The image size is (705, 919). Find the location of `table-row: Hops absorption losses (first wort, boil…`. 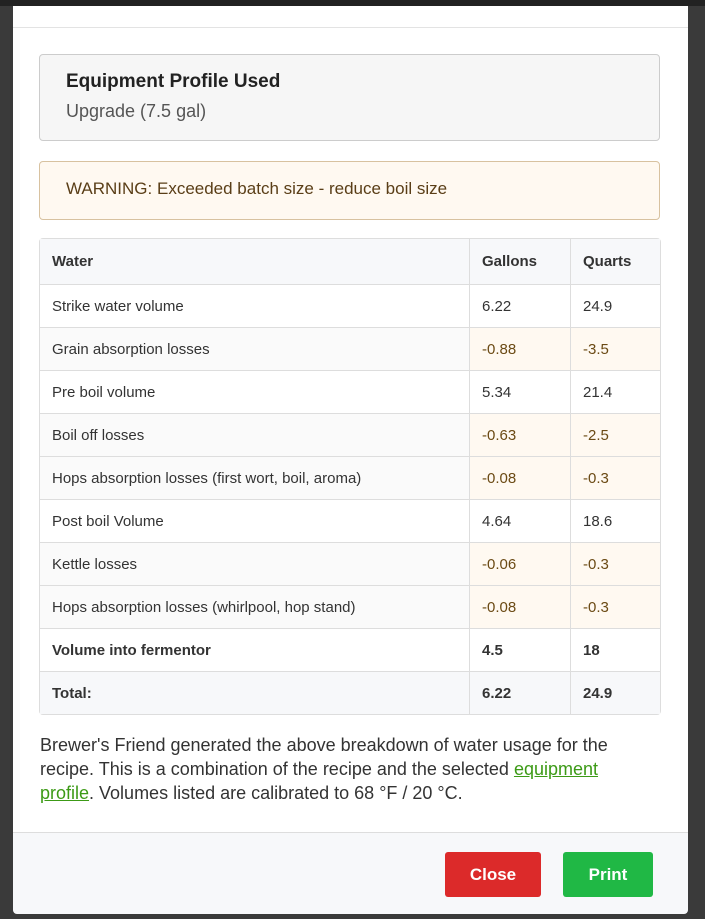

table-row: Hops absorption losses (first wort, boil… is located at coordinates (350, 478).